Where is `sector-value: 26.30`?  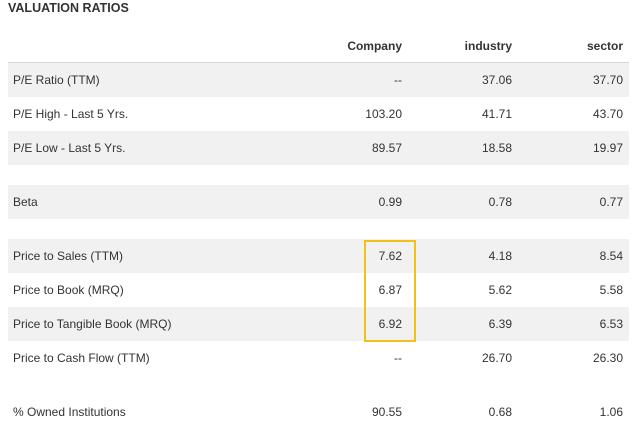
sector-value: 26.30 is located at coordinates (607, 358).